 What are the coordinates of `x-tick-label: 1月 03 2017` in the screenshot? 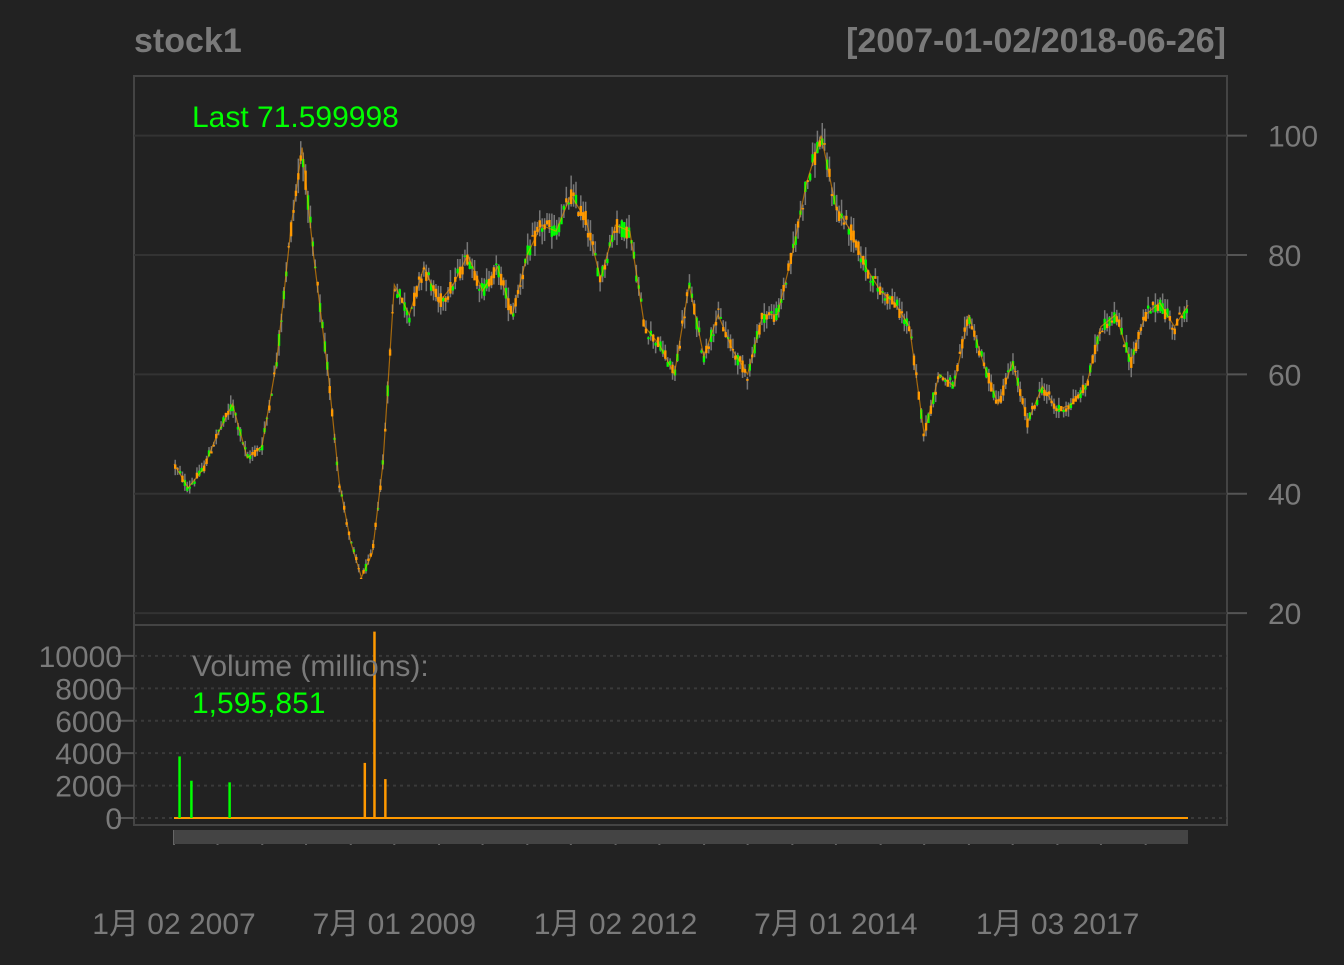 It's located at (1057, 924).